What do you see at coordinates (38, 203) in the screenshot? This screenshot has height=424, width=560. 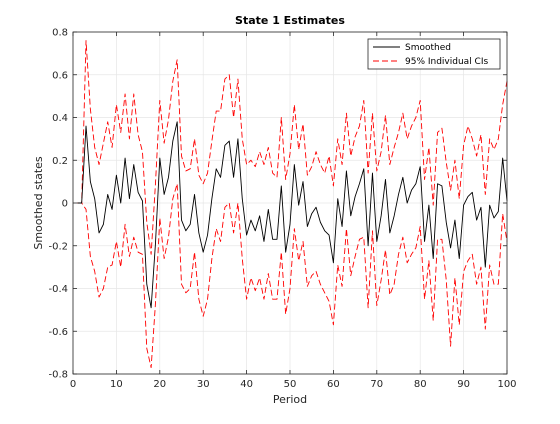 I see `y-axis-label: Smoothed states` at bounding box center [38, 203].